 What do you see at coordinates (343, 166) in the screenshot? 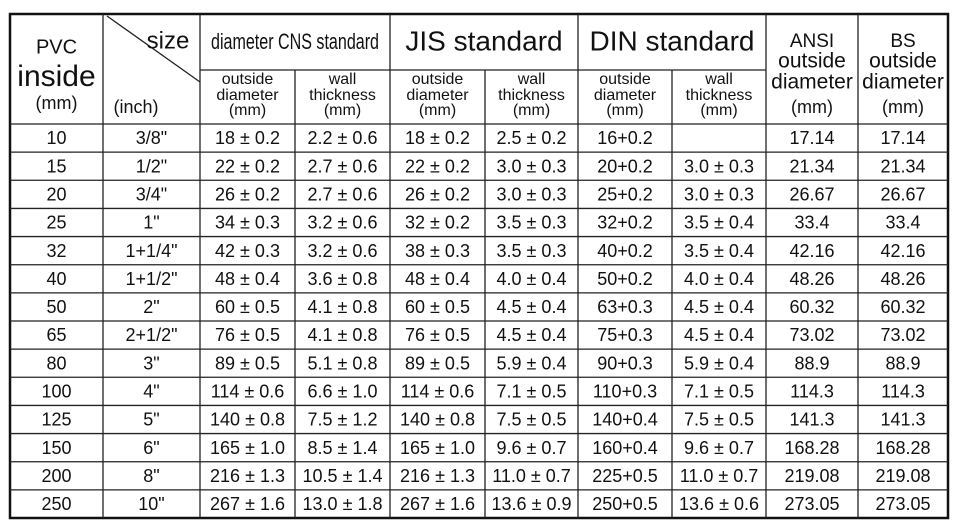
I see `table-cell: 2.7 ± 0.6` at bounding box center [343, 166].